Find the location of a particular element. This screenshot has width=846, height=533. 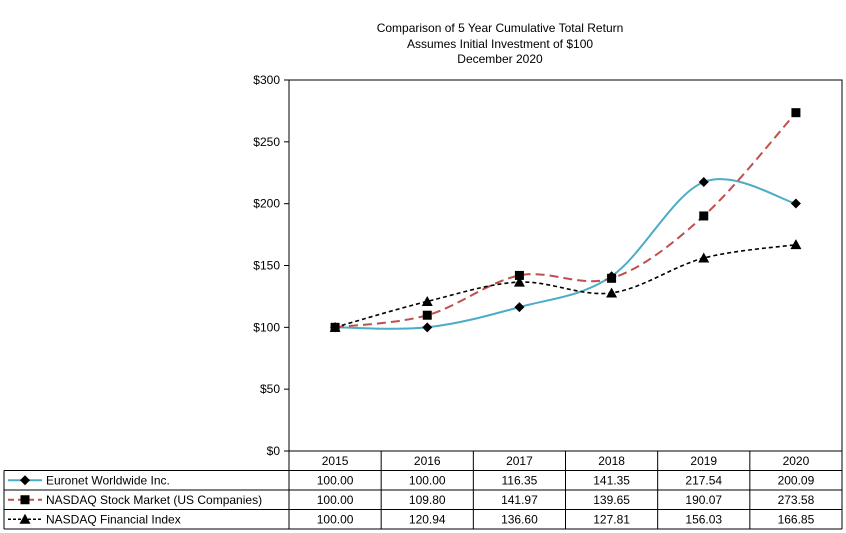

data-label: 166.85 is located at coordinates (796, 520).